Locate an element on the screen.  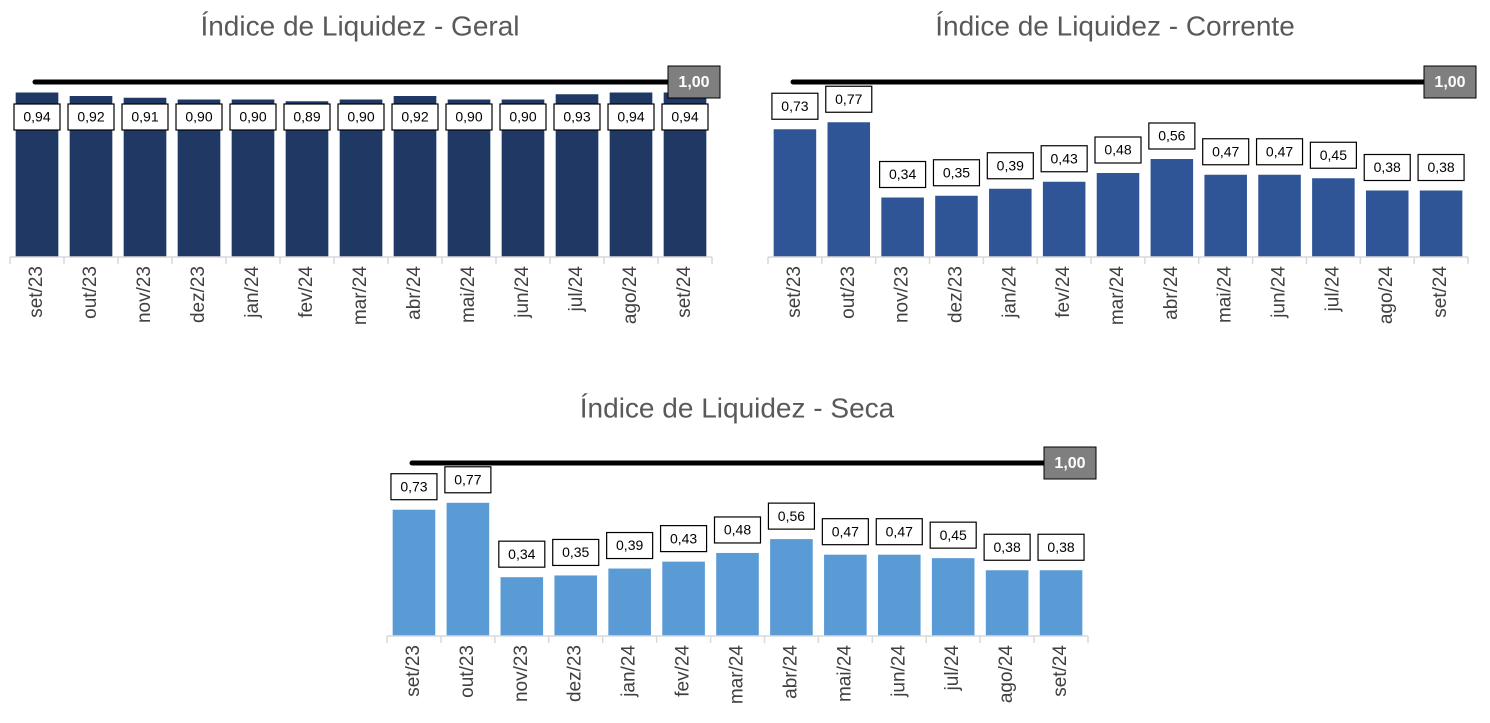
reference-label: 1,00 is located at coordinates (1449, 82).